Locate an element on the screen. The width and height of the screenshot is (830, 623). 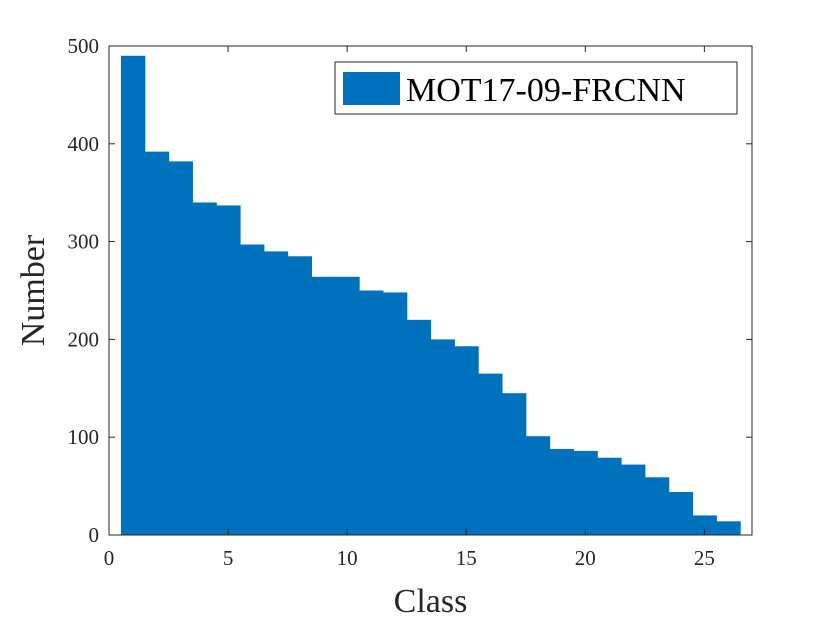
y-tick-label: 0 is located at coordinates (94, 535).